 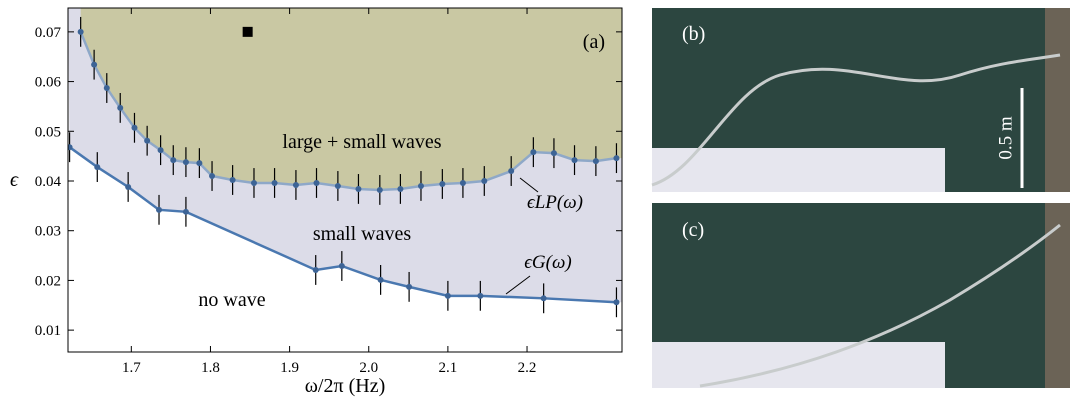 I want to click on y-tick-label: 0.02, so click(x=48, y=281).